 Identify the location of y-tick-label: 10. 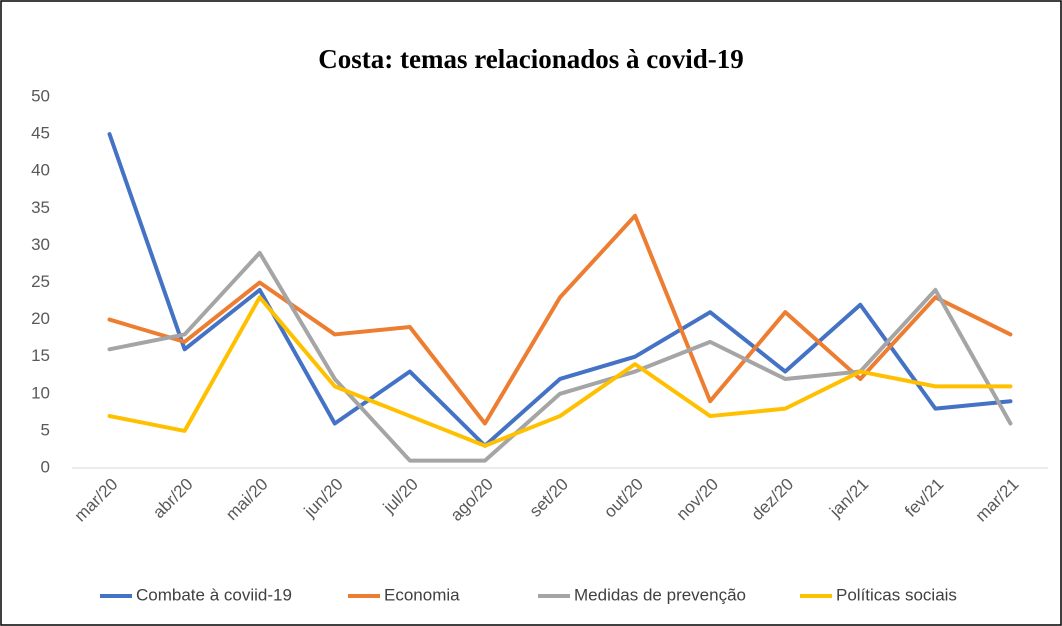
(40, 392).